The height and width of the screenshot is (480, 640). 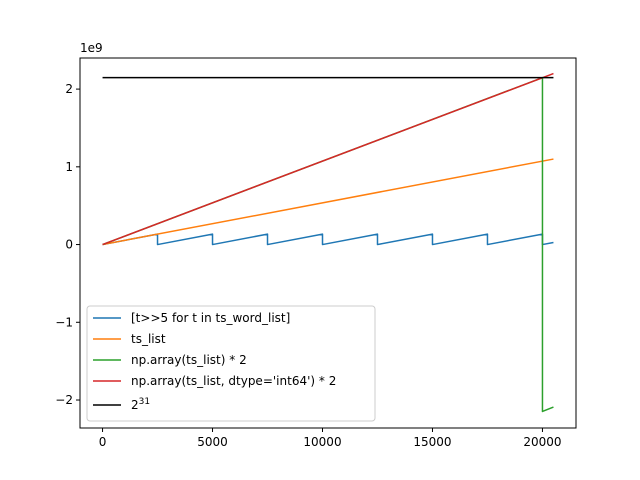 What do you see at coordinates (233, 381) in the screenshot?
I see `legend-label-int64-times-2: np.array(ts_list, dtype='int64') * 2` at bounding box center [233, 381].